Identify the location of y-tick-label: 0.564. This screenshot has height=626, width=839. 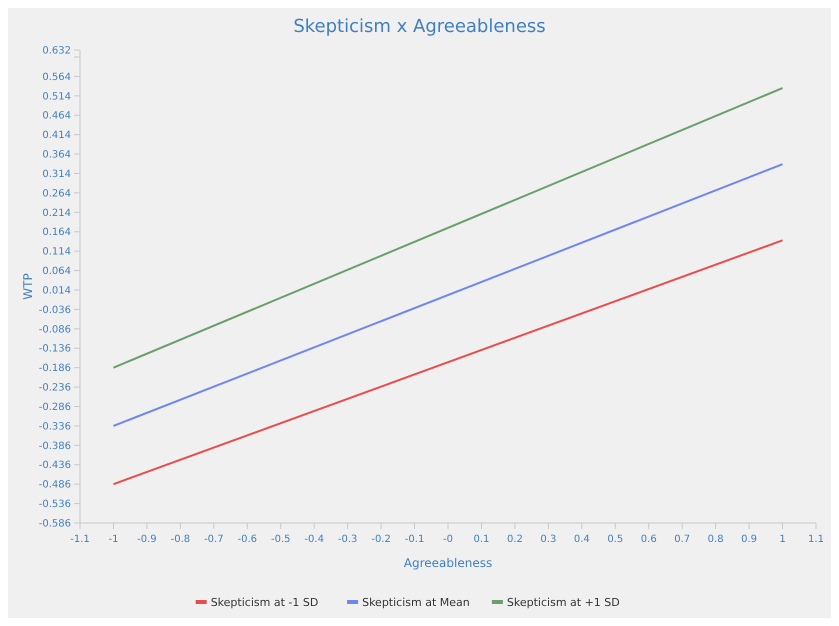
(56, 77).